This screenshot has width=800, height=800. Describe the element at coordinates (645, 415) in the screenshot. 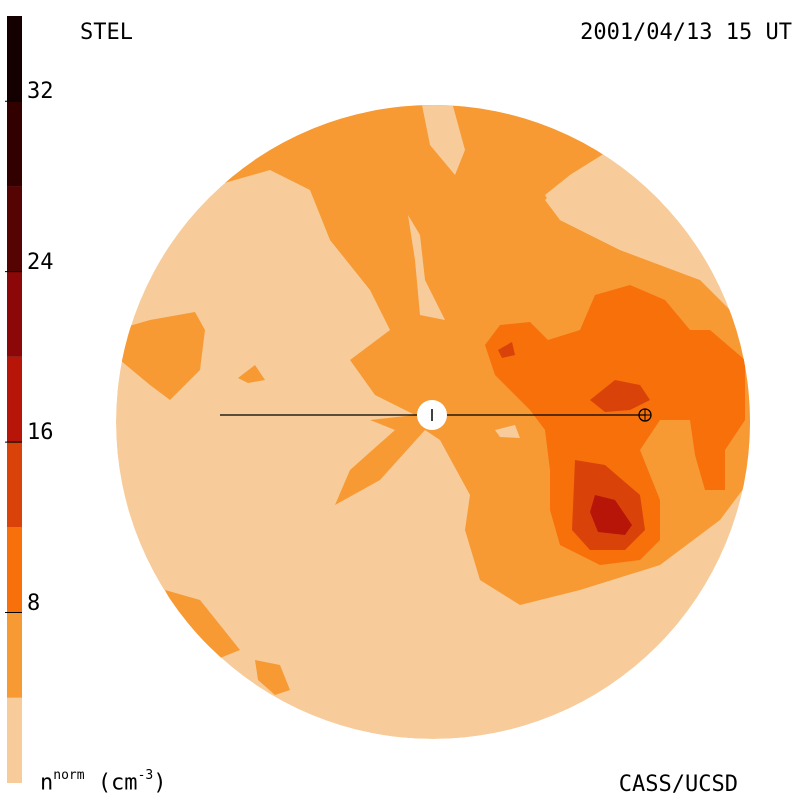

I see `earth-symbol` at that location.